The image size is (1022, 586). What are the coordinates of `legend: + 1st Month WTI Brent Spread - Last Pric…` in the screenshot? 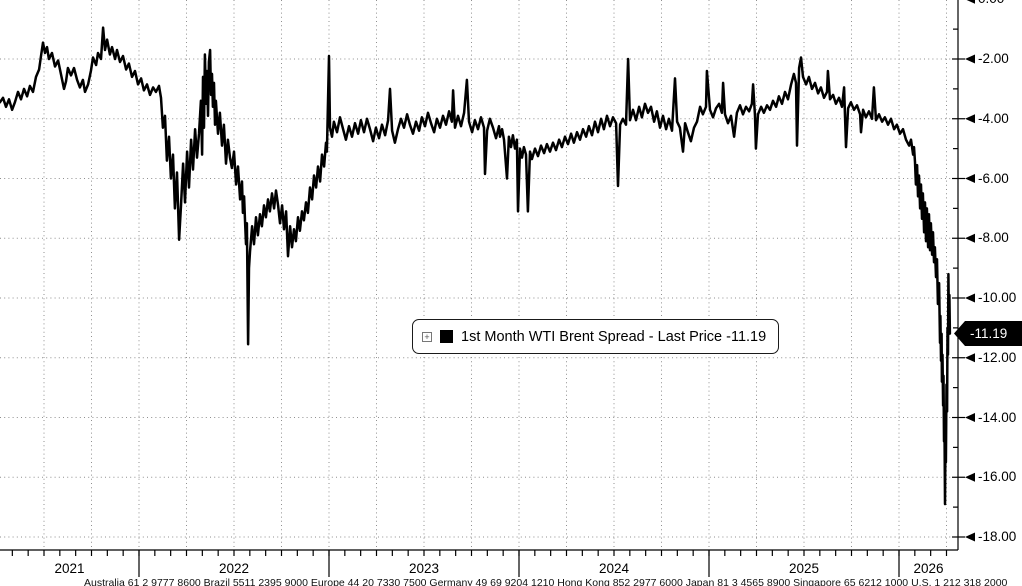 It's located at (596, 336).